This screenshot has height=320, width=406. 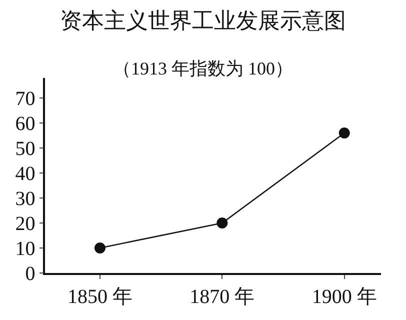 I want to click on chart-title: 资本主义世界工业发展示意图, so click(x=203, y=21).